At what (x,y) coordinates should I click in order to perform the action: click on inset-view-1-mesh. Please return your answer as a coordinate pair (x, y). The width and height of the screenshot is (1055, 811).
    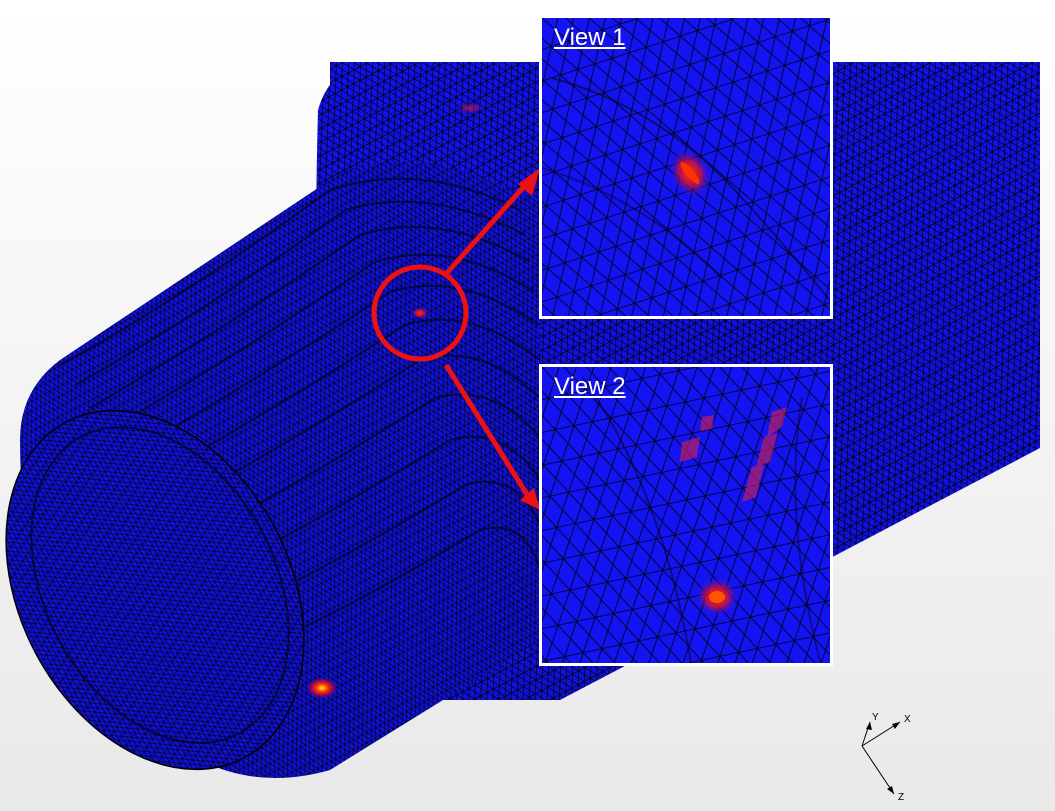
    Looking at the image, I should click on (686, 167).